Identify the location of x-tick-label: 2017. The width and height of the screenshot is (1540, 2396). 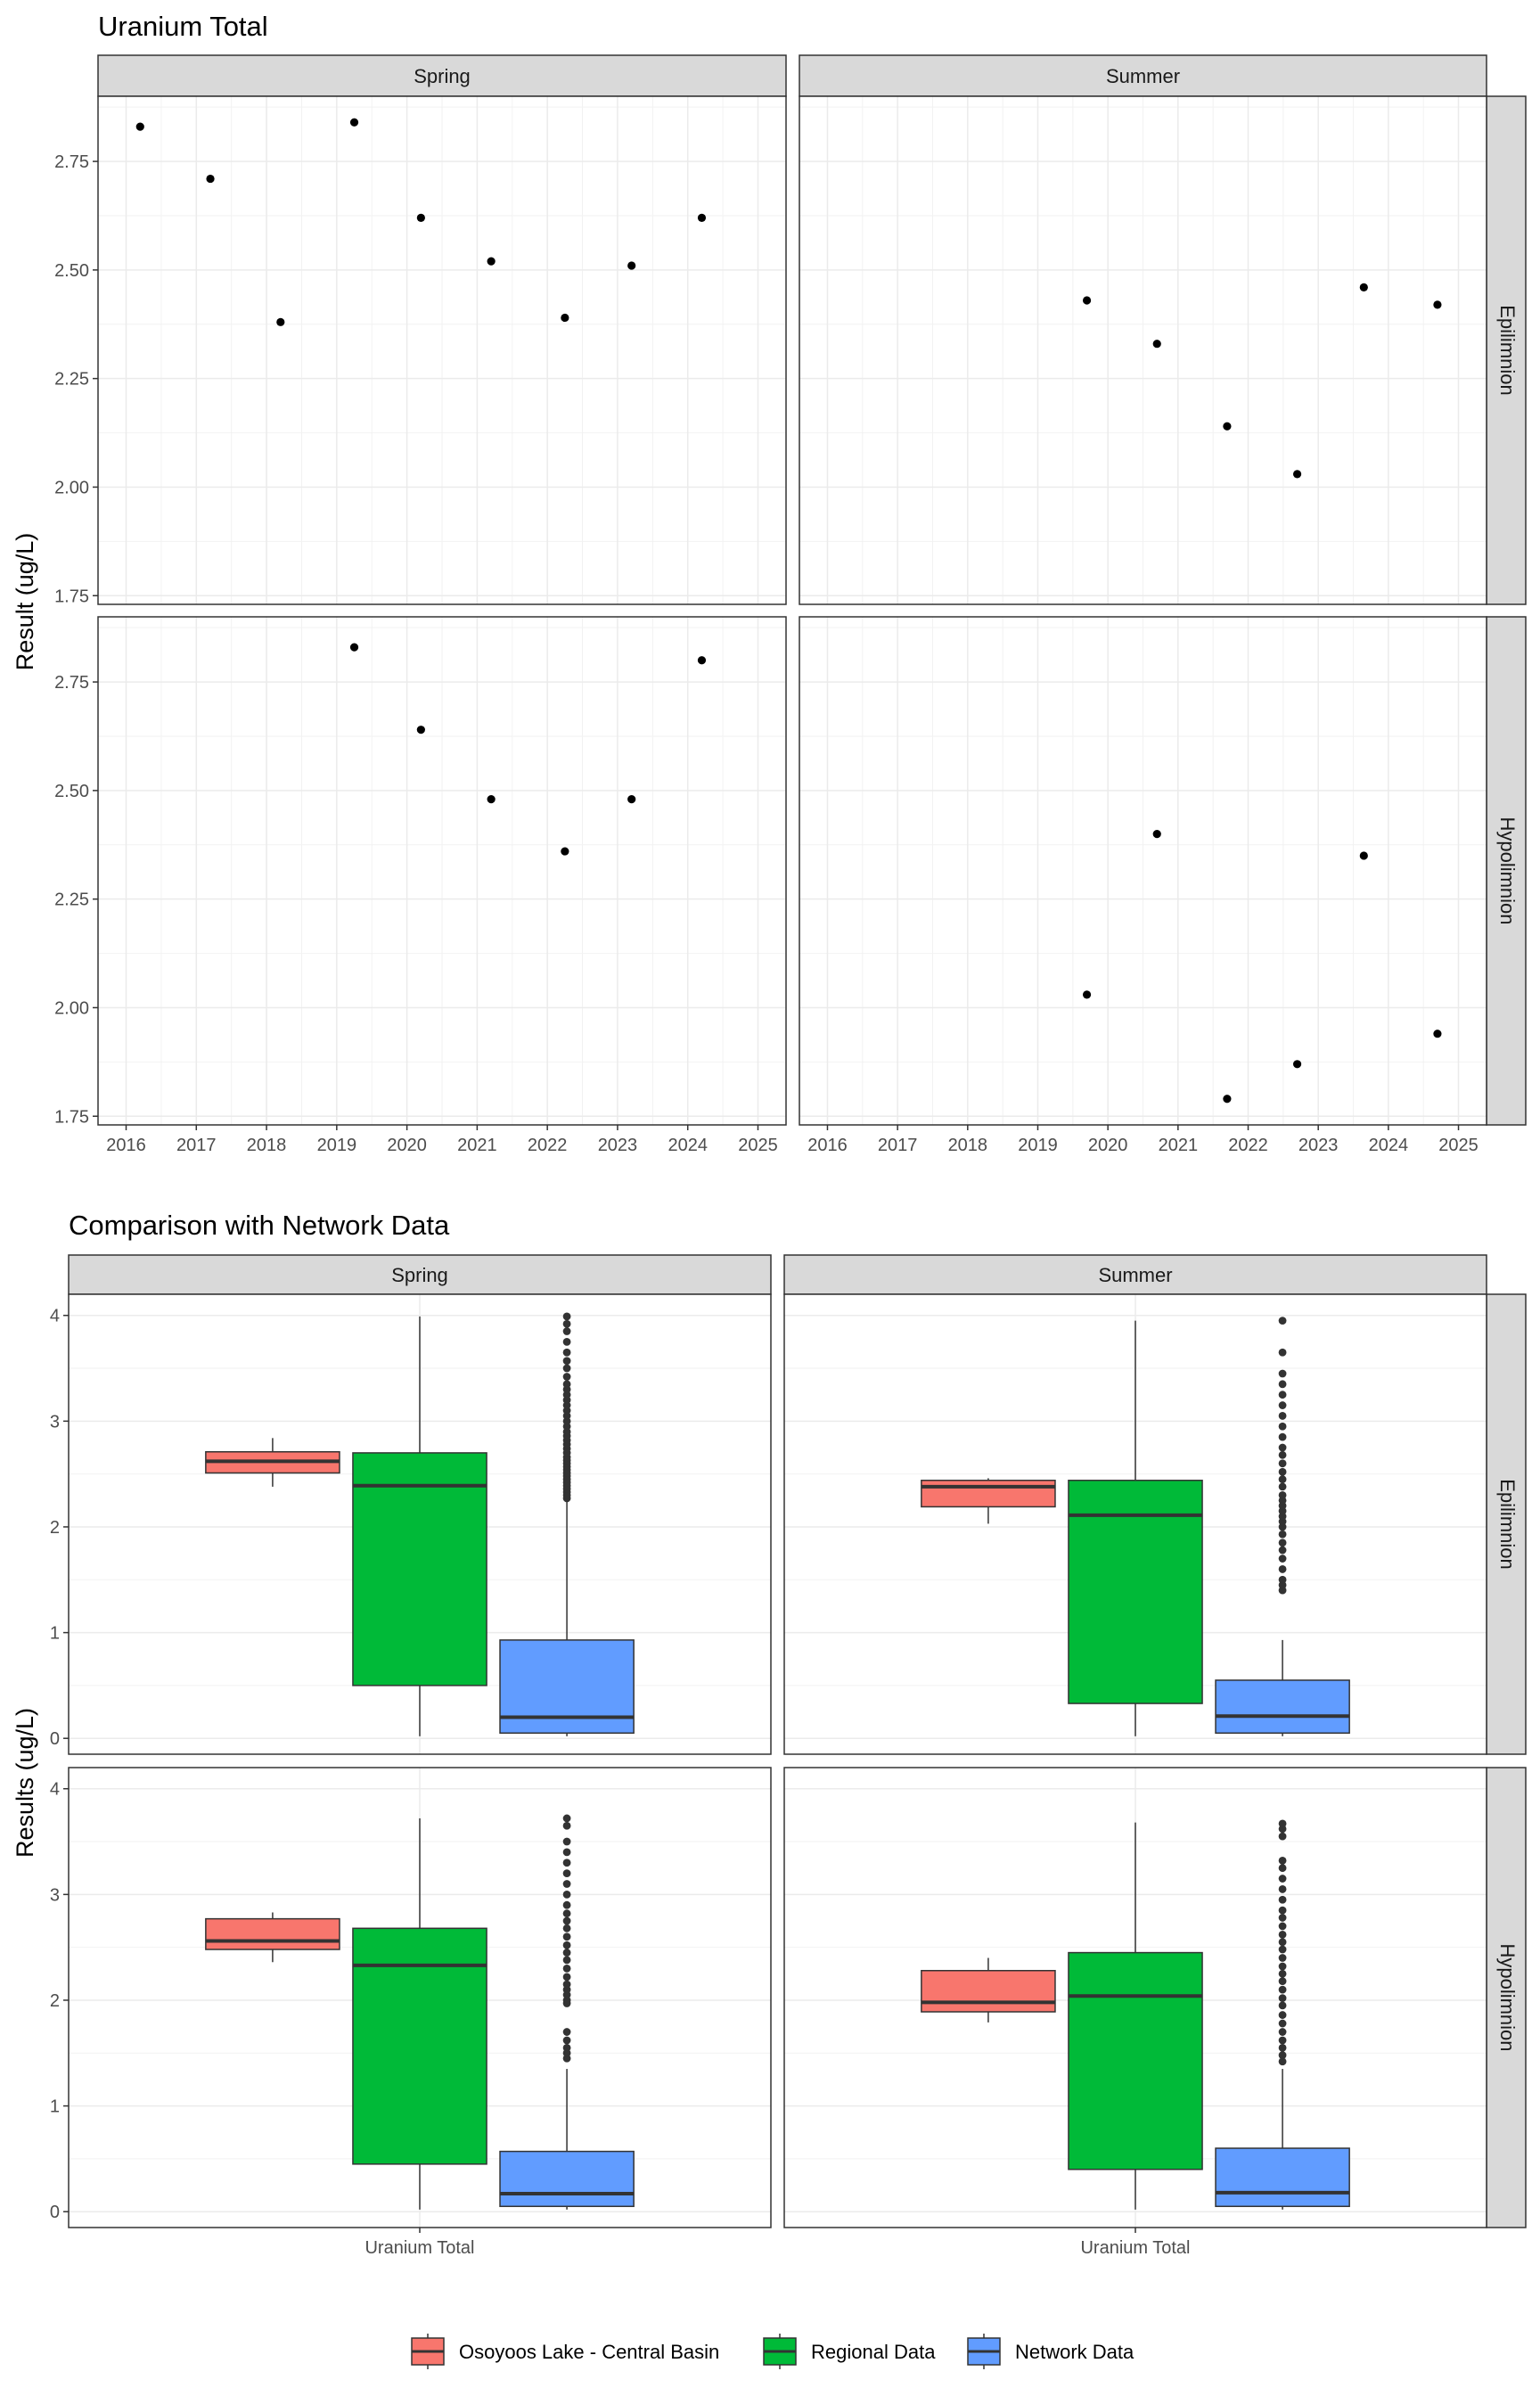
(196, 1145).